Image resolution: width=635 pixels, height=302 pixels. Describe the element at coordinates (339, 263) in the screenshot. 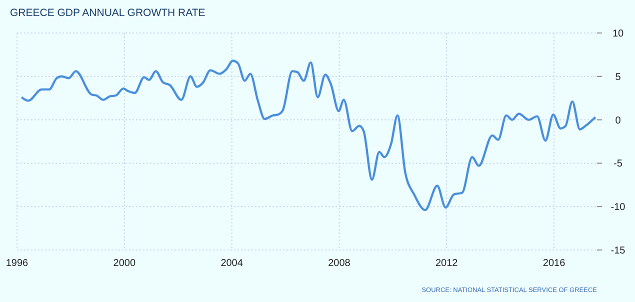

I see `x-tick-label: 2008` at that location.